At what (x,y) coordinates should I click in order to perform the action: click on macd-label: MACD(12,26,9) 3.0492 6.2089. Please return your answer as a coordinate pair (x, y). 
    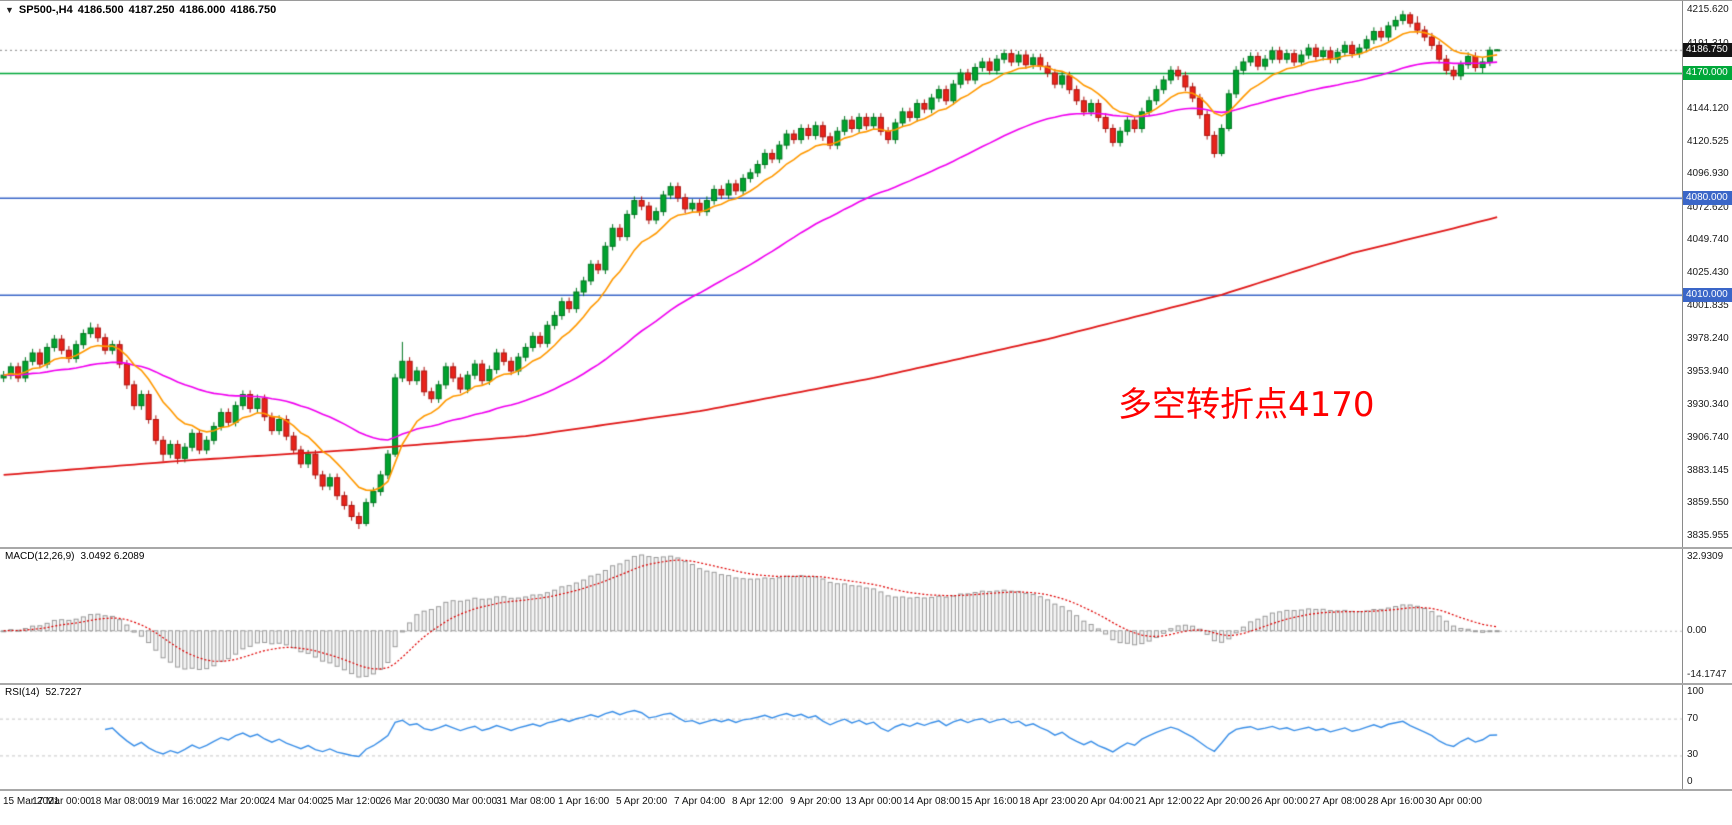
    Looking at the image, I should click on (77, 556).